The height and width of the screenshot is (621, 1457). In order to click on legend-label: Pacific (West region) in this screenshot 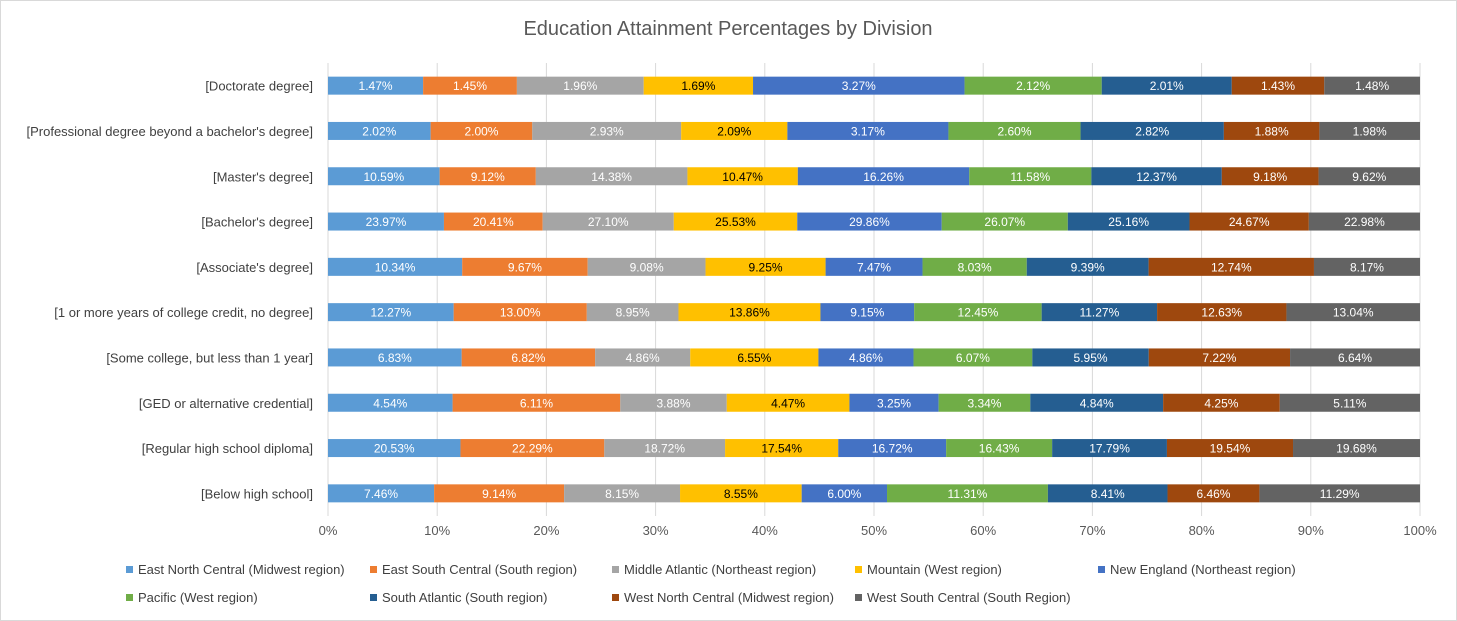, I will do `click(198, 597)`.